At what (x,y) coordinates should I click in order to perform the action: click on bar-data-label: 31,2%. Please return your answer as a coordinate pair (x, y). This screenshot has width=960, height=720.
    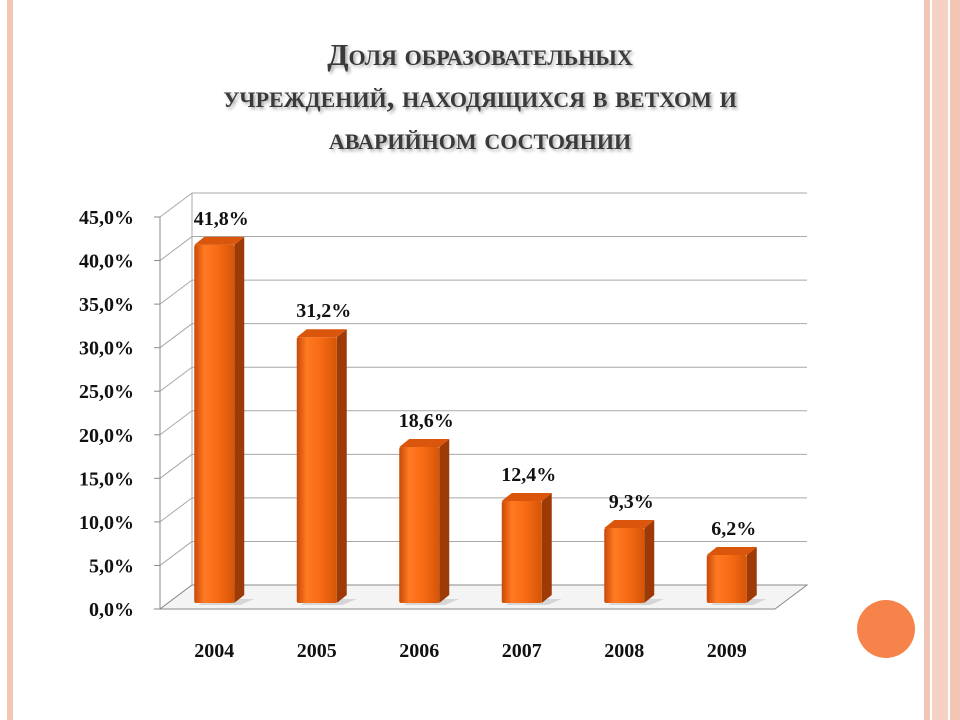
    Looking at the image, I should click on (323, 311).